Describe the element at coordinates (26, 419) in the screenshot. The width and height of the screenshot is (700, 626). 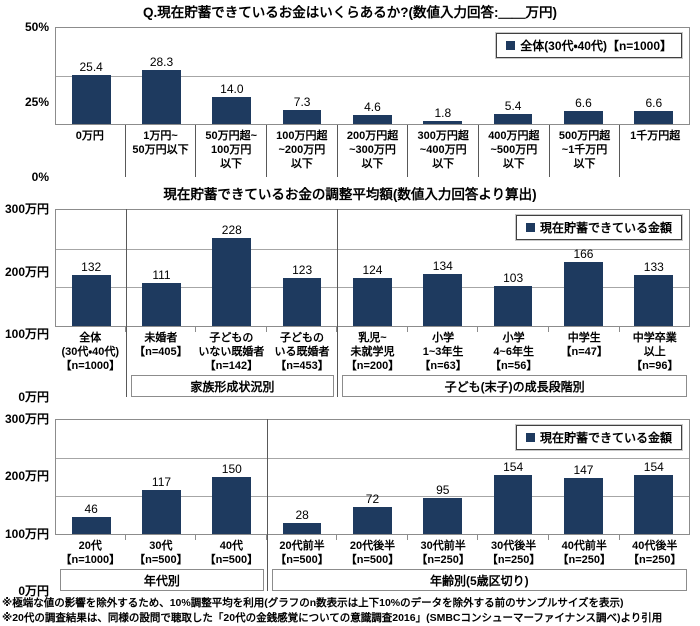
I see `y-tick-label: 300万円` at that location.